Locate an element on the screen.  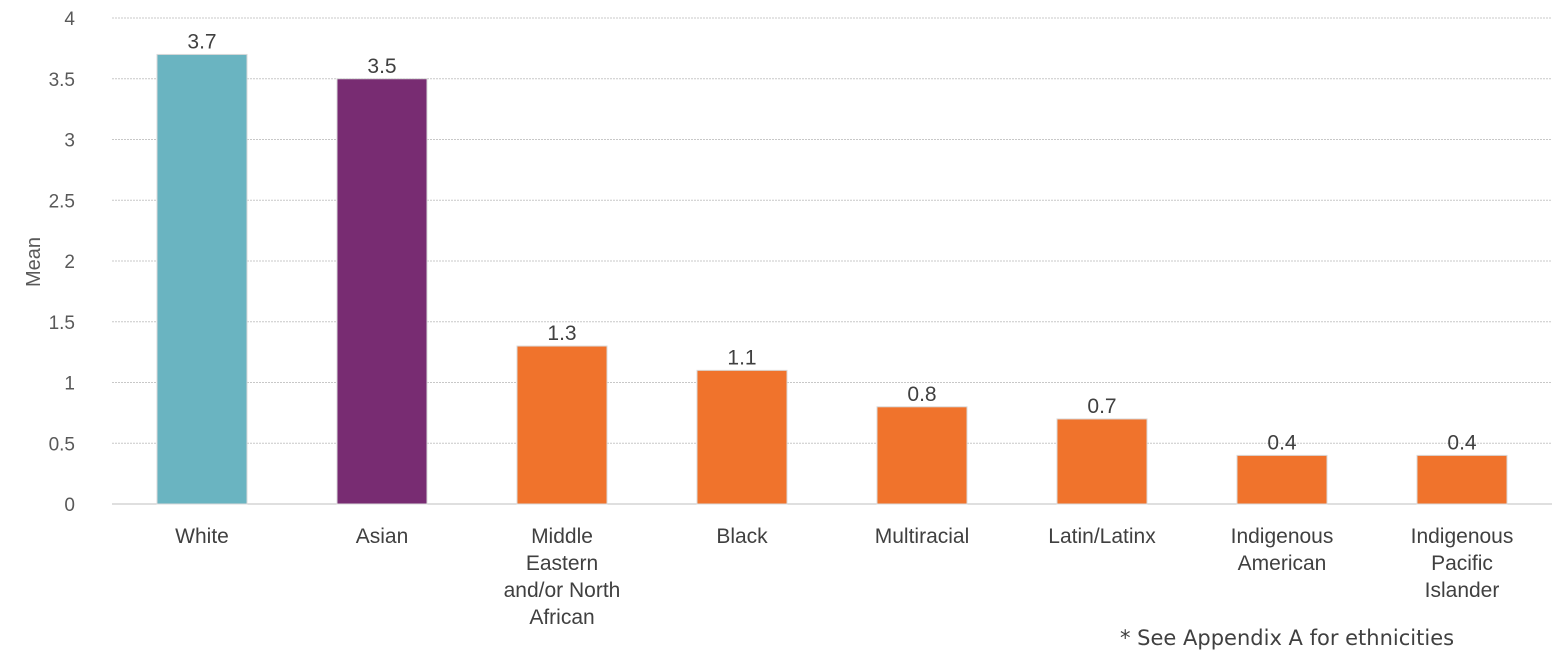
x-tick-label: Multiracial is located at coordinates (922, 536).